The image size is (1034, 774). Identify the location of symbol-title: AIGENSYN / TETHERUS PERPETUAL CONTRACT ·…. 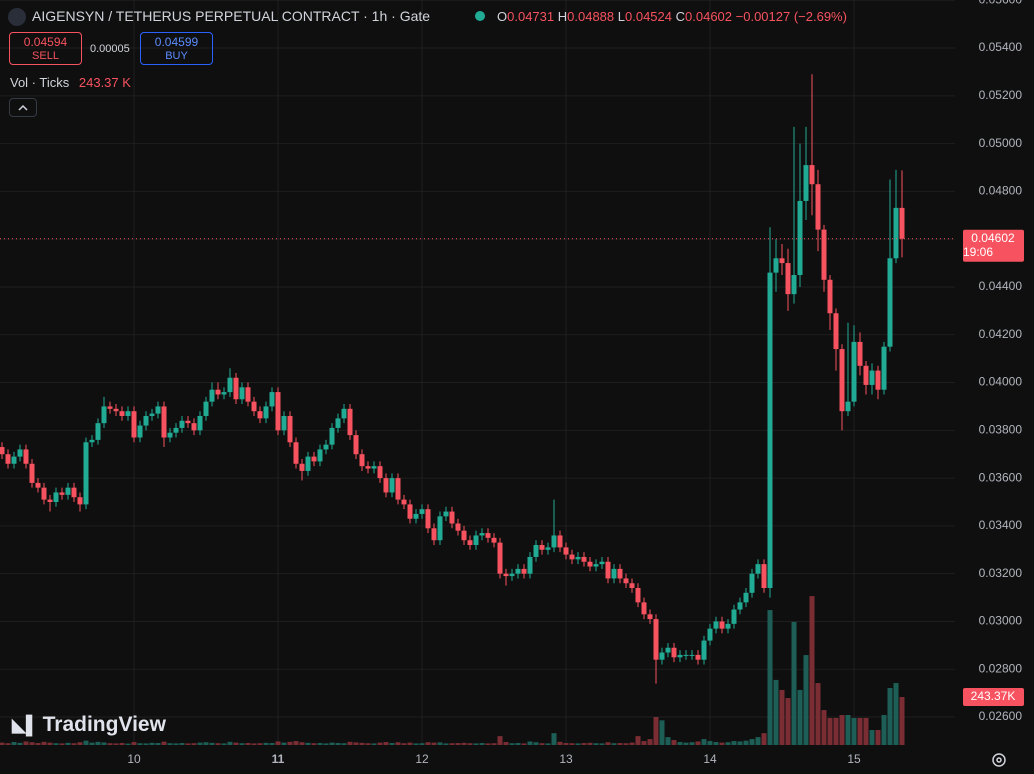
(231, 16).